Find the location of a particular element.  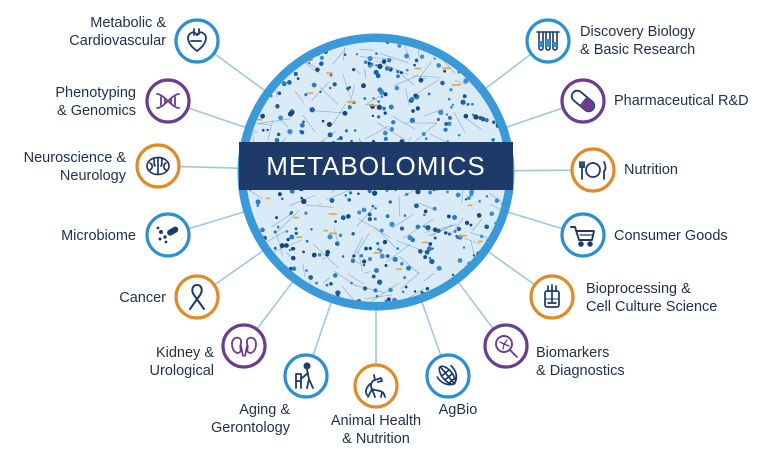

hub-banner is located at coordinates (376, 166).